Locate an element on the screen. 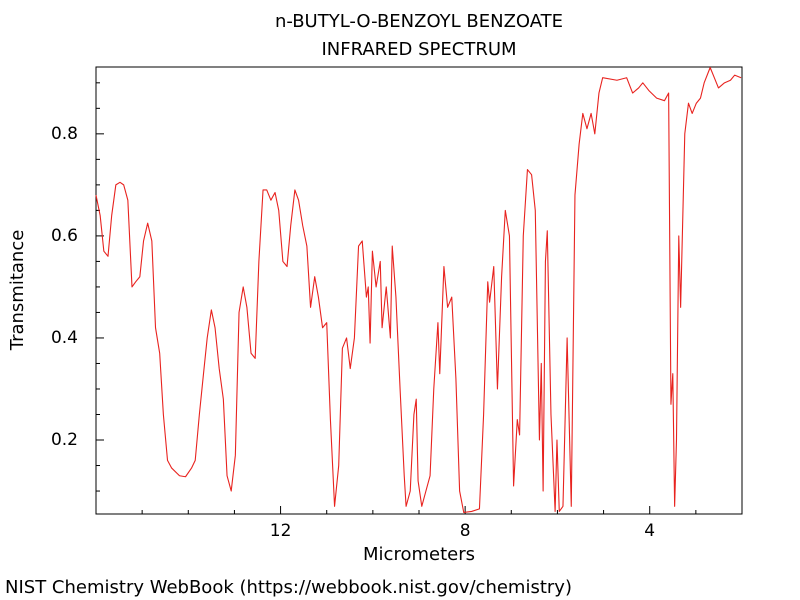 The image size is (800, 600). chart-subtitle: INFRARED SPECTRUM is located at coordinates (418, 49).